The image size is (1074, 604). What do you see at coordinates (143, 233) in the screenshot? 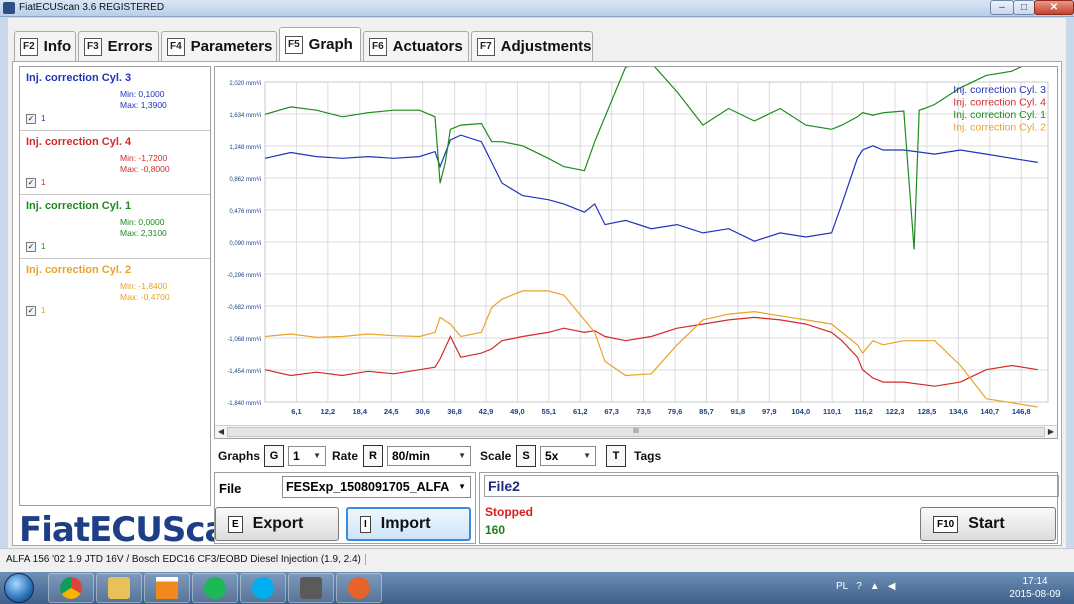
I see `series-max: Max: 2,3100` at bounding box center [143, 233].